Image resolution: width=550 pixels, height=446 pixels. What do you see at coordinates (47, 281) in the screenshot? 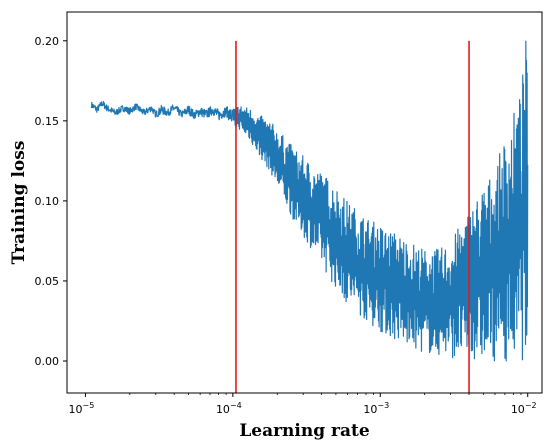
I see `y-tick-label: 0.05` at bounding box center [47, 281].